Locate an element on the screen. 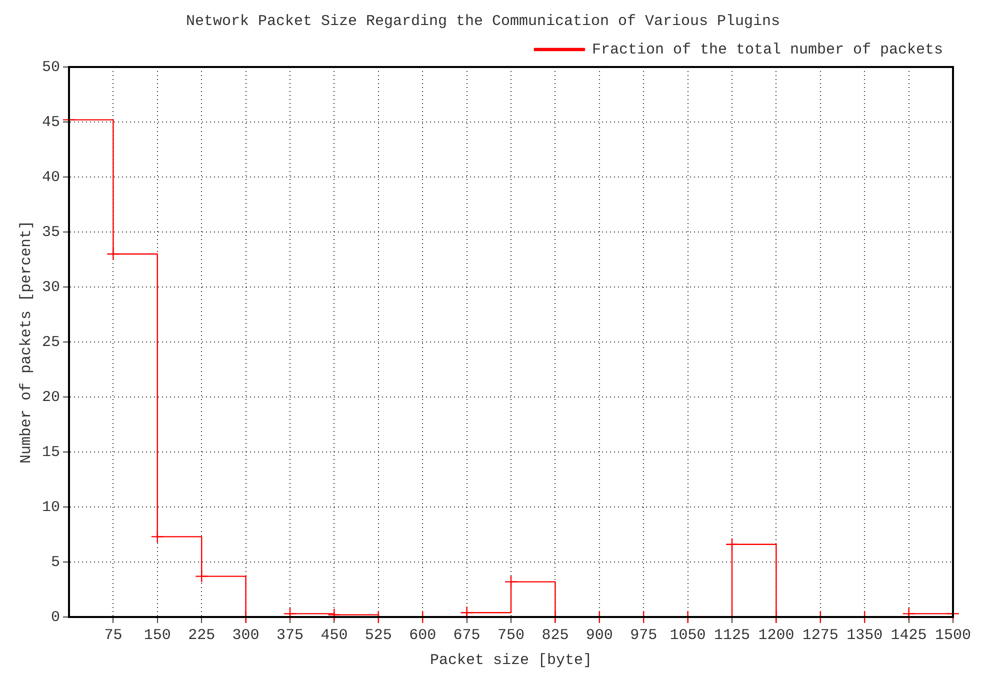 This screenshot has width=987, height=682. chart-title: Network Packet Size Regarding the Communication of Various Plugins is located at coordinates (483, 21).